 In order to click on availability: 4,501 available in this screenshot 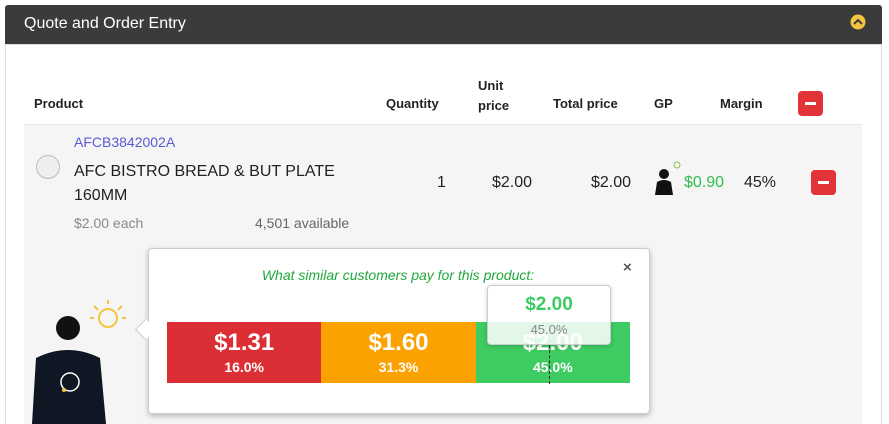, I will do `click(302, 223)`.